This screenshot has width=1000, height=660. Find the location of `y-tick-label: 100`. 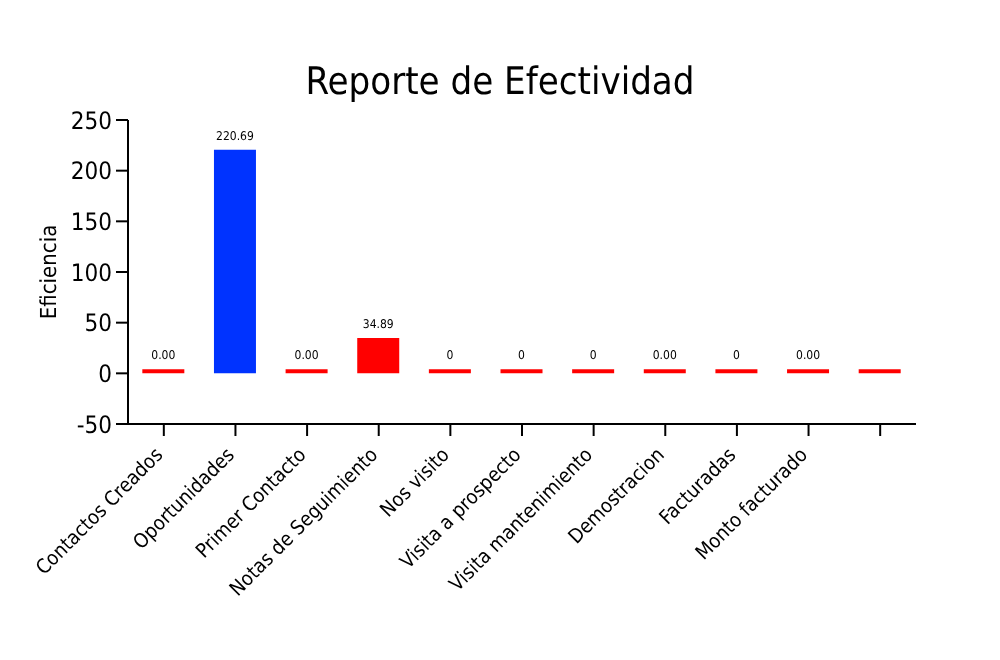

y-tick-label: 100 is located at coordinates (91, 272).